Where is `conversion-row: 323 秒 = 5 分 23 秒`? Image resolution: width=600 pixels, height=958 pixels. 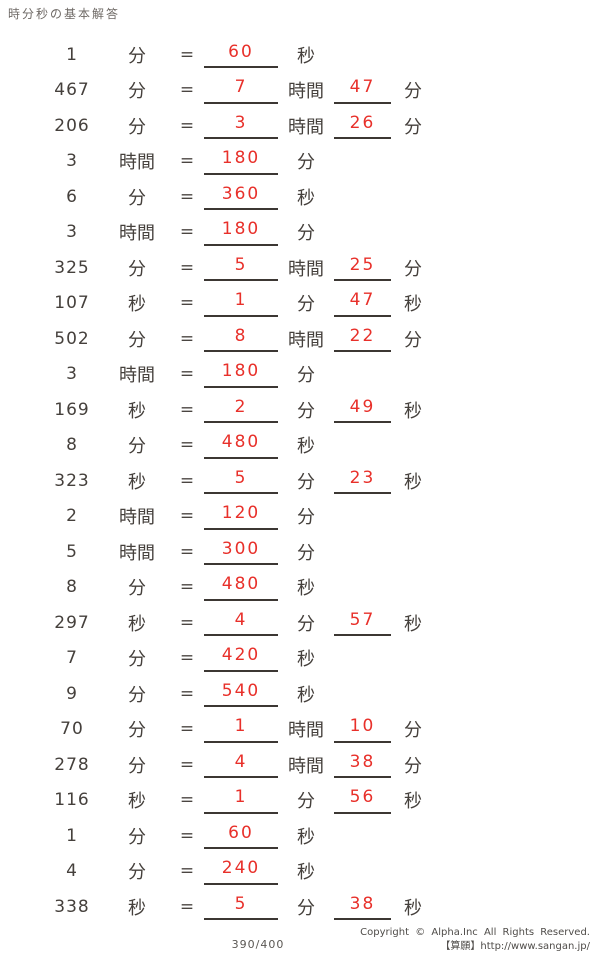
conversion-row: 323 秒 = 5 分 23 秒 is located at coordinates (300, 481).